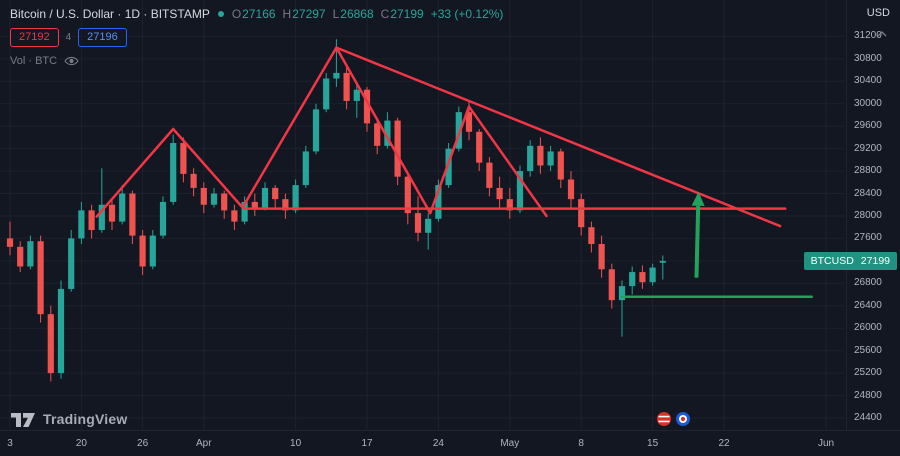  Describe the element at coordinates (868, 417) in the screenshot. I see `price-tick-label: 24400` at that location.